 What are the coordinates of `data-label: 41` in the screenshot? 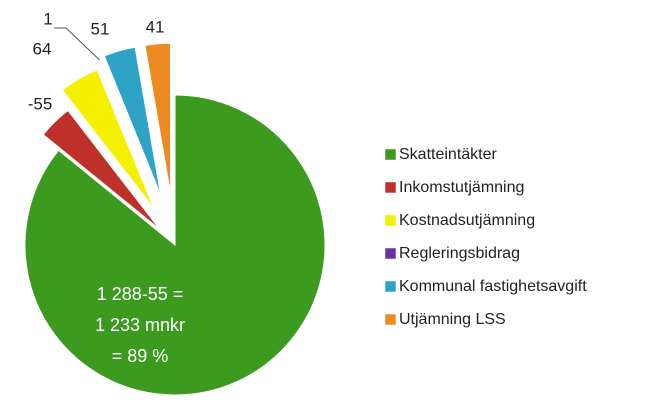 It's located at (155, 26).